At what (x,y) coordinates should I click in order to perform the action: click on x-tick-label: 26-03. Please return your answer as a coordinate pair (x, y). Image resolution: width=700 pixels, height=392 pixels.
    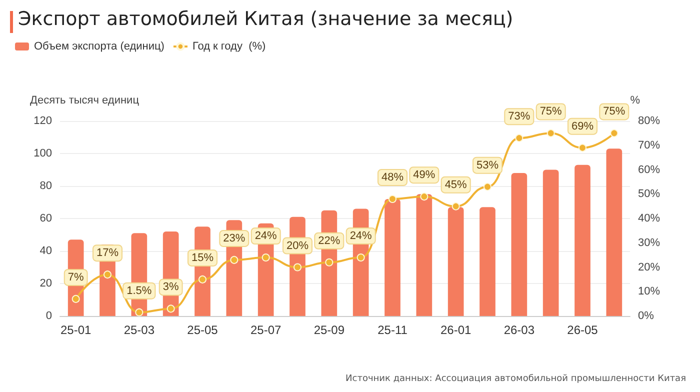
    Looking at the image, I should click on (519, 330).